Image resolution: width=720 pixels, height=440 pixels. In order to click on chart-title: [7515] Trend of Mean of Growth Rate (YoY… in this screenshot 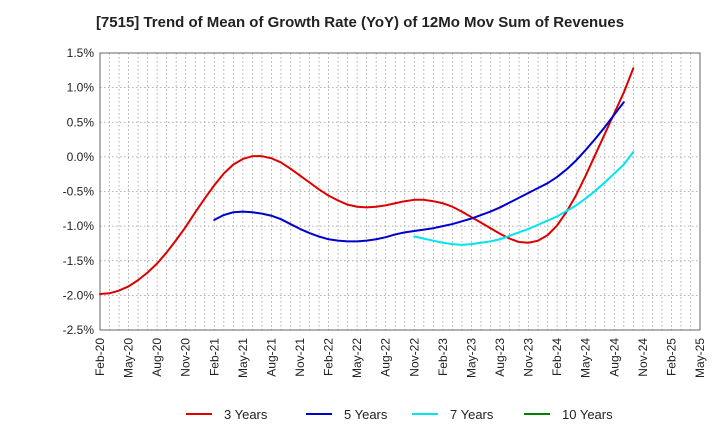, I will do `click(360, 22)`.